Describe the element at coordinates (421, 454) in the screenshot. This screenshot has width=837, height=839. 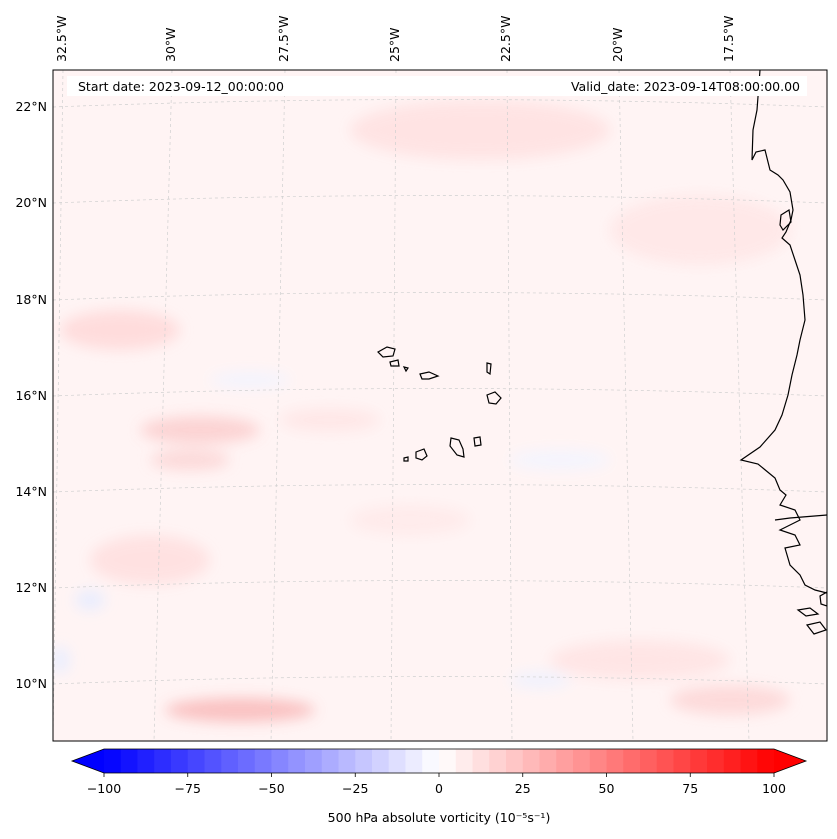
I see `fogo-island` at that location.